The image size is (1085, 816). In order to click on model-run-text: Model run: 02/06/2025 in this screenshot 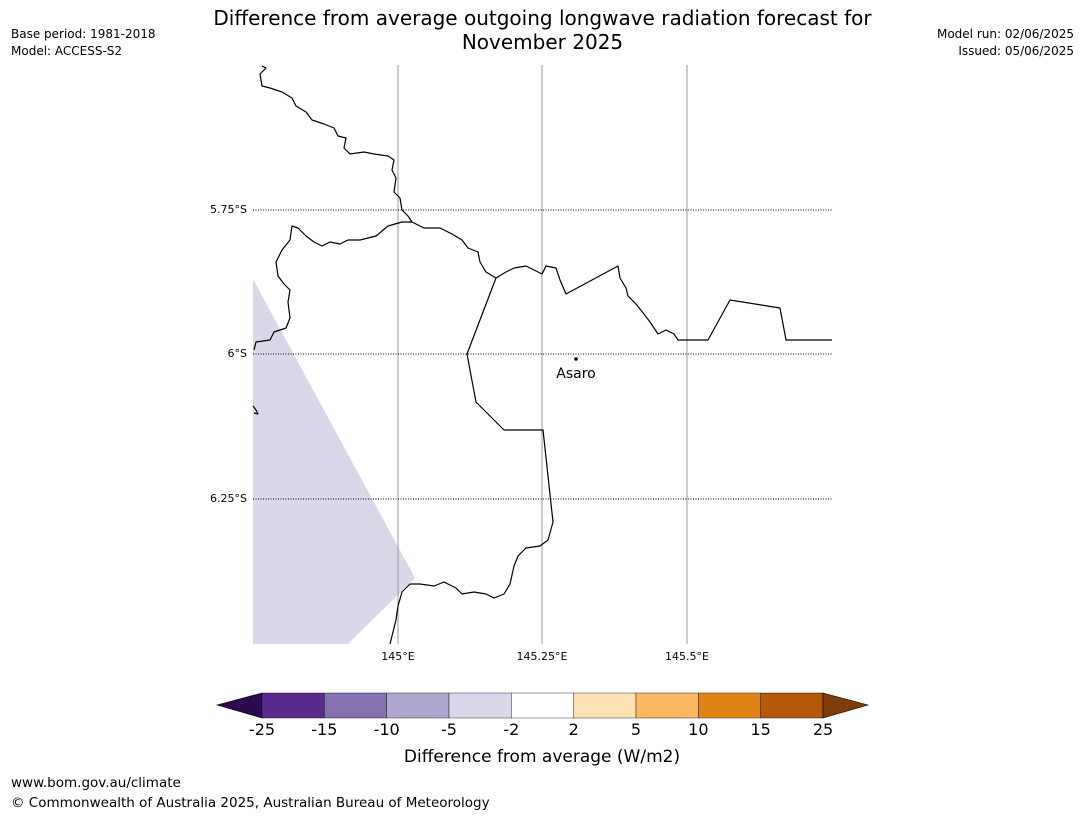, I will do `click(1005, 34)`.